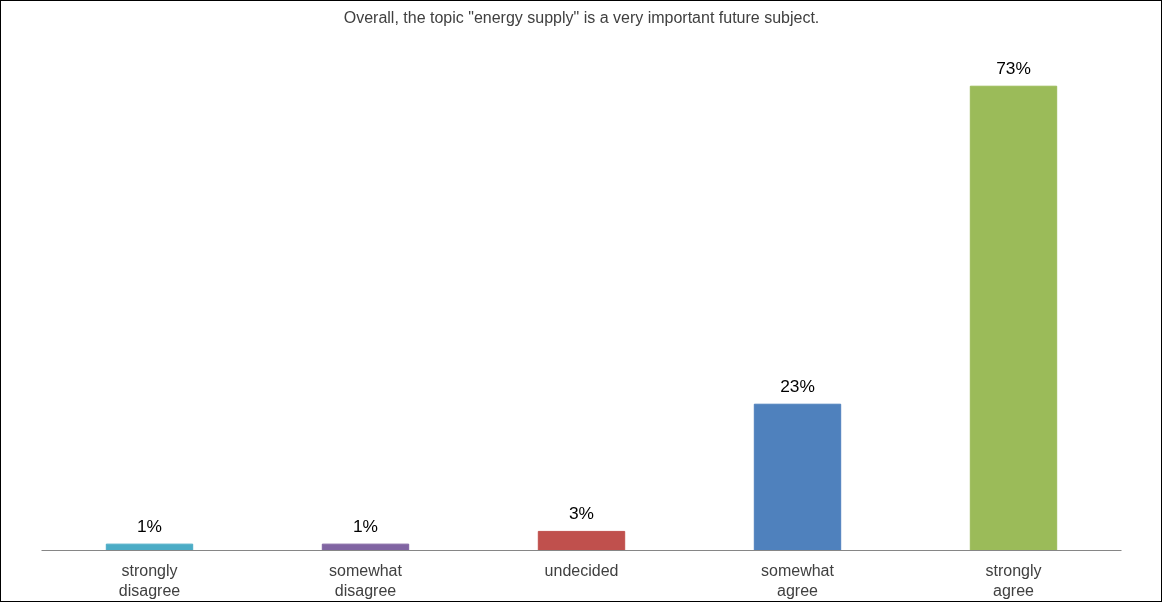  Describe the element at coordinates (1013, 68) in the screenshot. I see `data-label: 73%` at that location.